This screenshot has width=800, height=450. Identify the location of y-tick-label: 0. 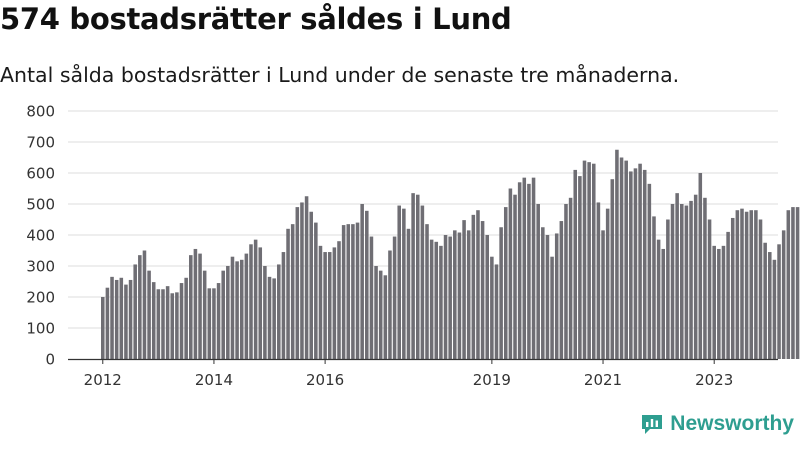
(50, 360).